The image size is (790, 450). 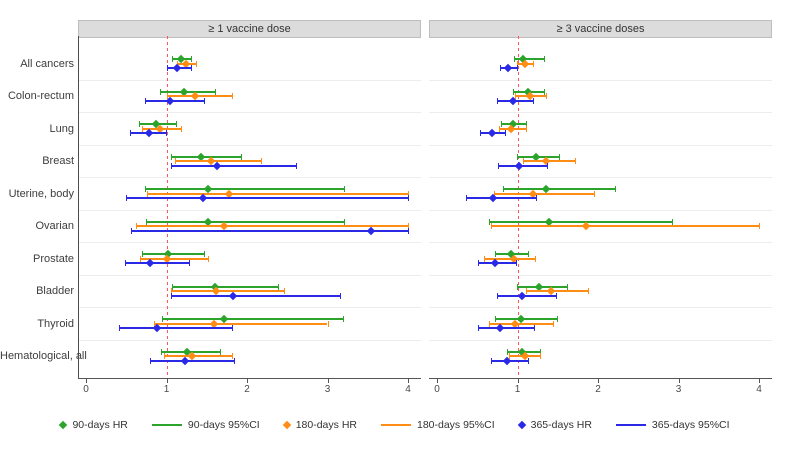 What do you see at coordinates (78, 207) in the screenshot?
I see `y-axis-line` at bounding box center [78, 207].